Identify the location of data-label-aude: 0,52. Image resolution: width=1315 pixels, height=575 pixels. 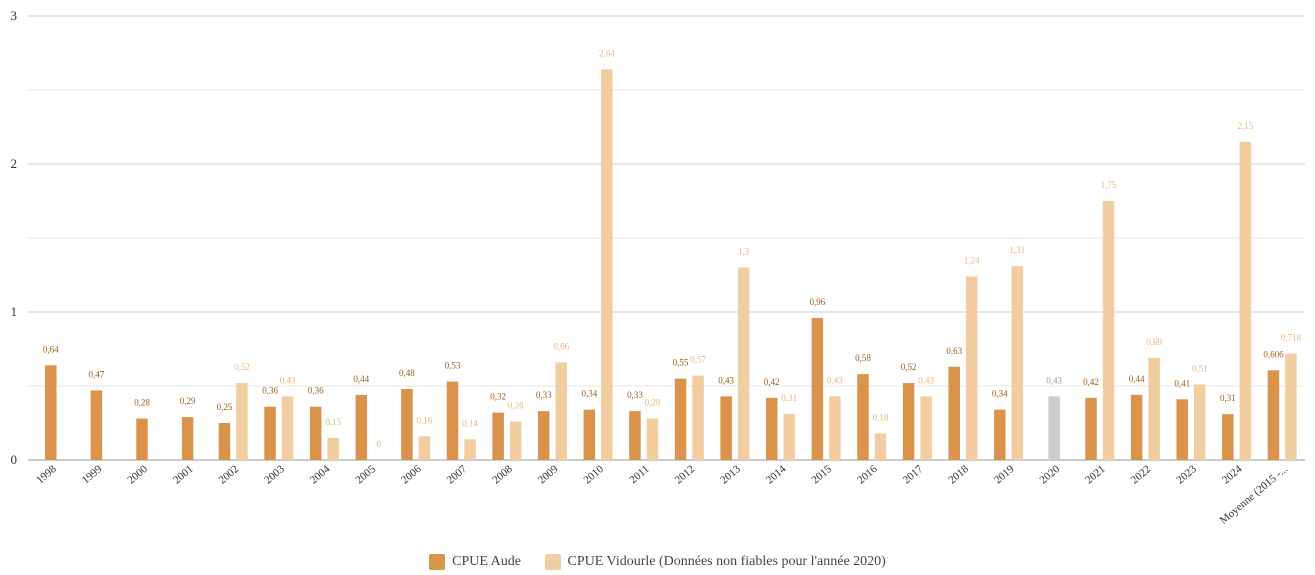
(909, 367).